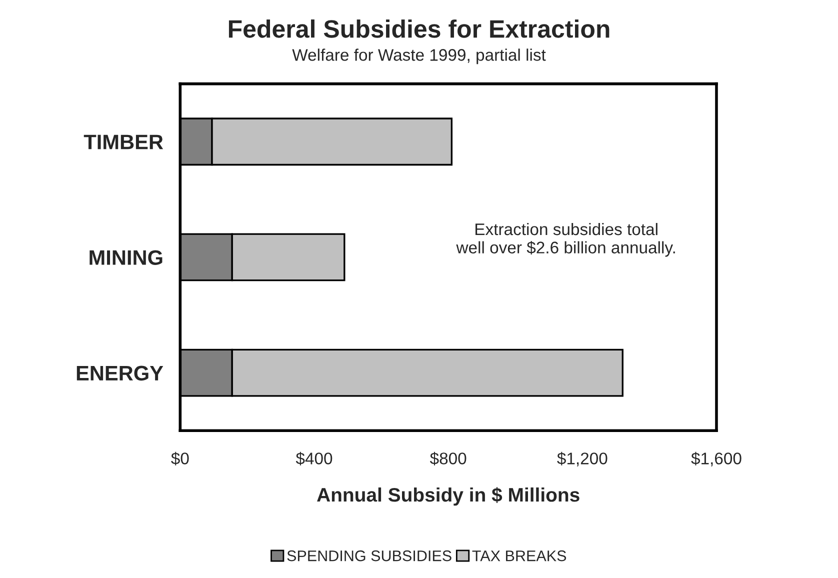 Image resolution: width=838 pixels, height=578 pixels. I want to click on legend-label: TAX BREAKS, so click(519, 556).